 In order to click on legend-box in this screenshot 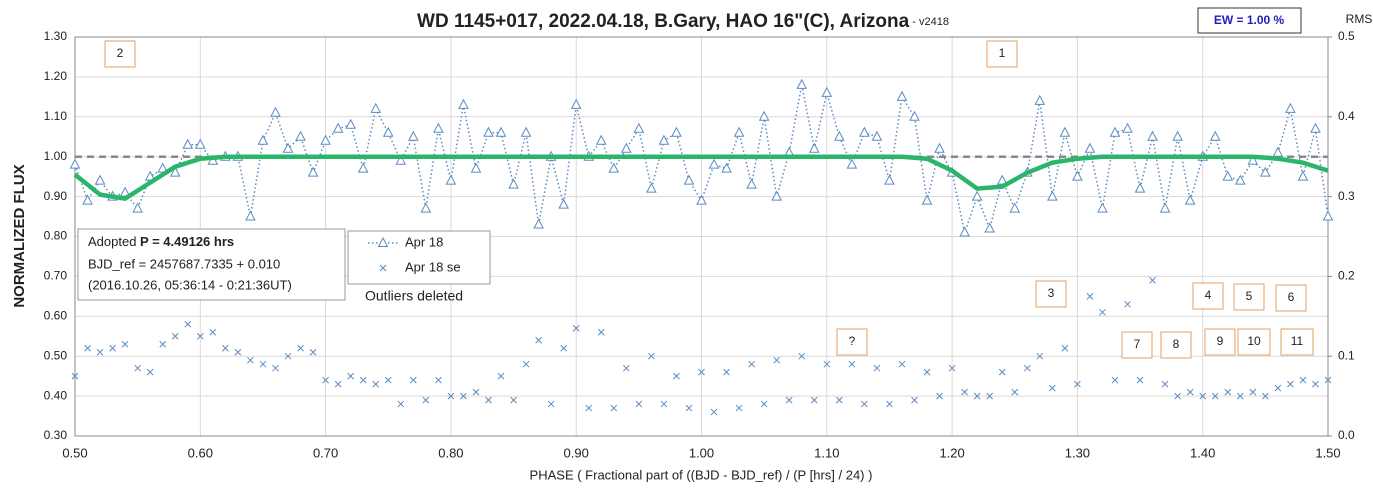, I will do `click(419, 257)`.